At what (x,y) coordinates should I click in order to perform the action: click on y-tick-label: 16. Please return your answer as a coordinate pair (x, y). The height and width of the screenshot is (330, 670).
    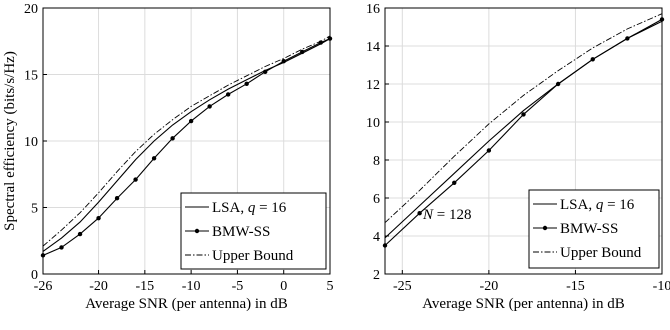
    Looking at the image, I should click on (373, 9).